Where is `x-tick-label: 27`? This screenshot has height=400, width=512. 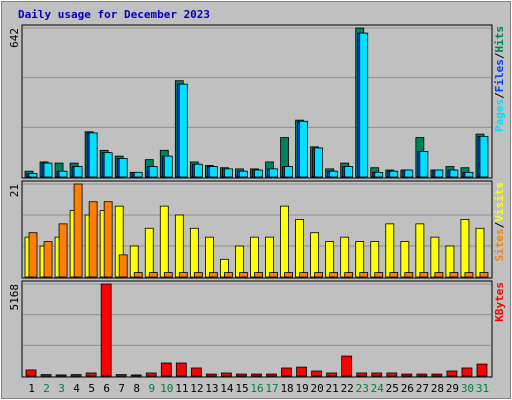 x-tick-label: 27 is located at coordinates (422, 388).